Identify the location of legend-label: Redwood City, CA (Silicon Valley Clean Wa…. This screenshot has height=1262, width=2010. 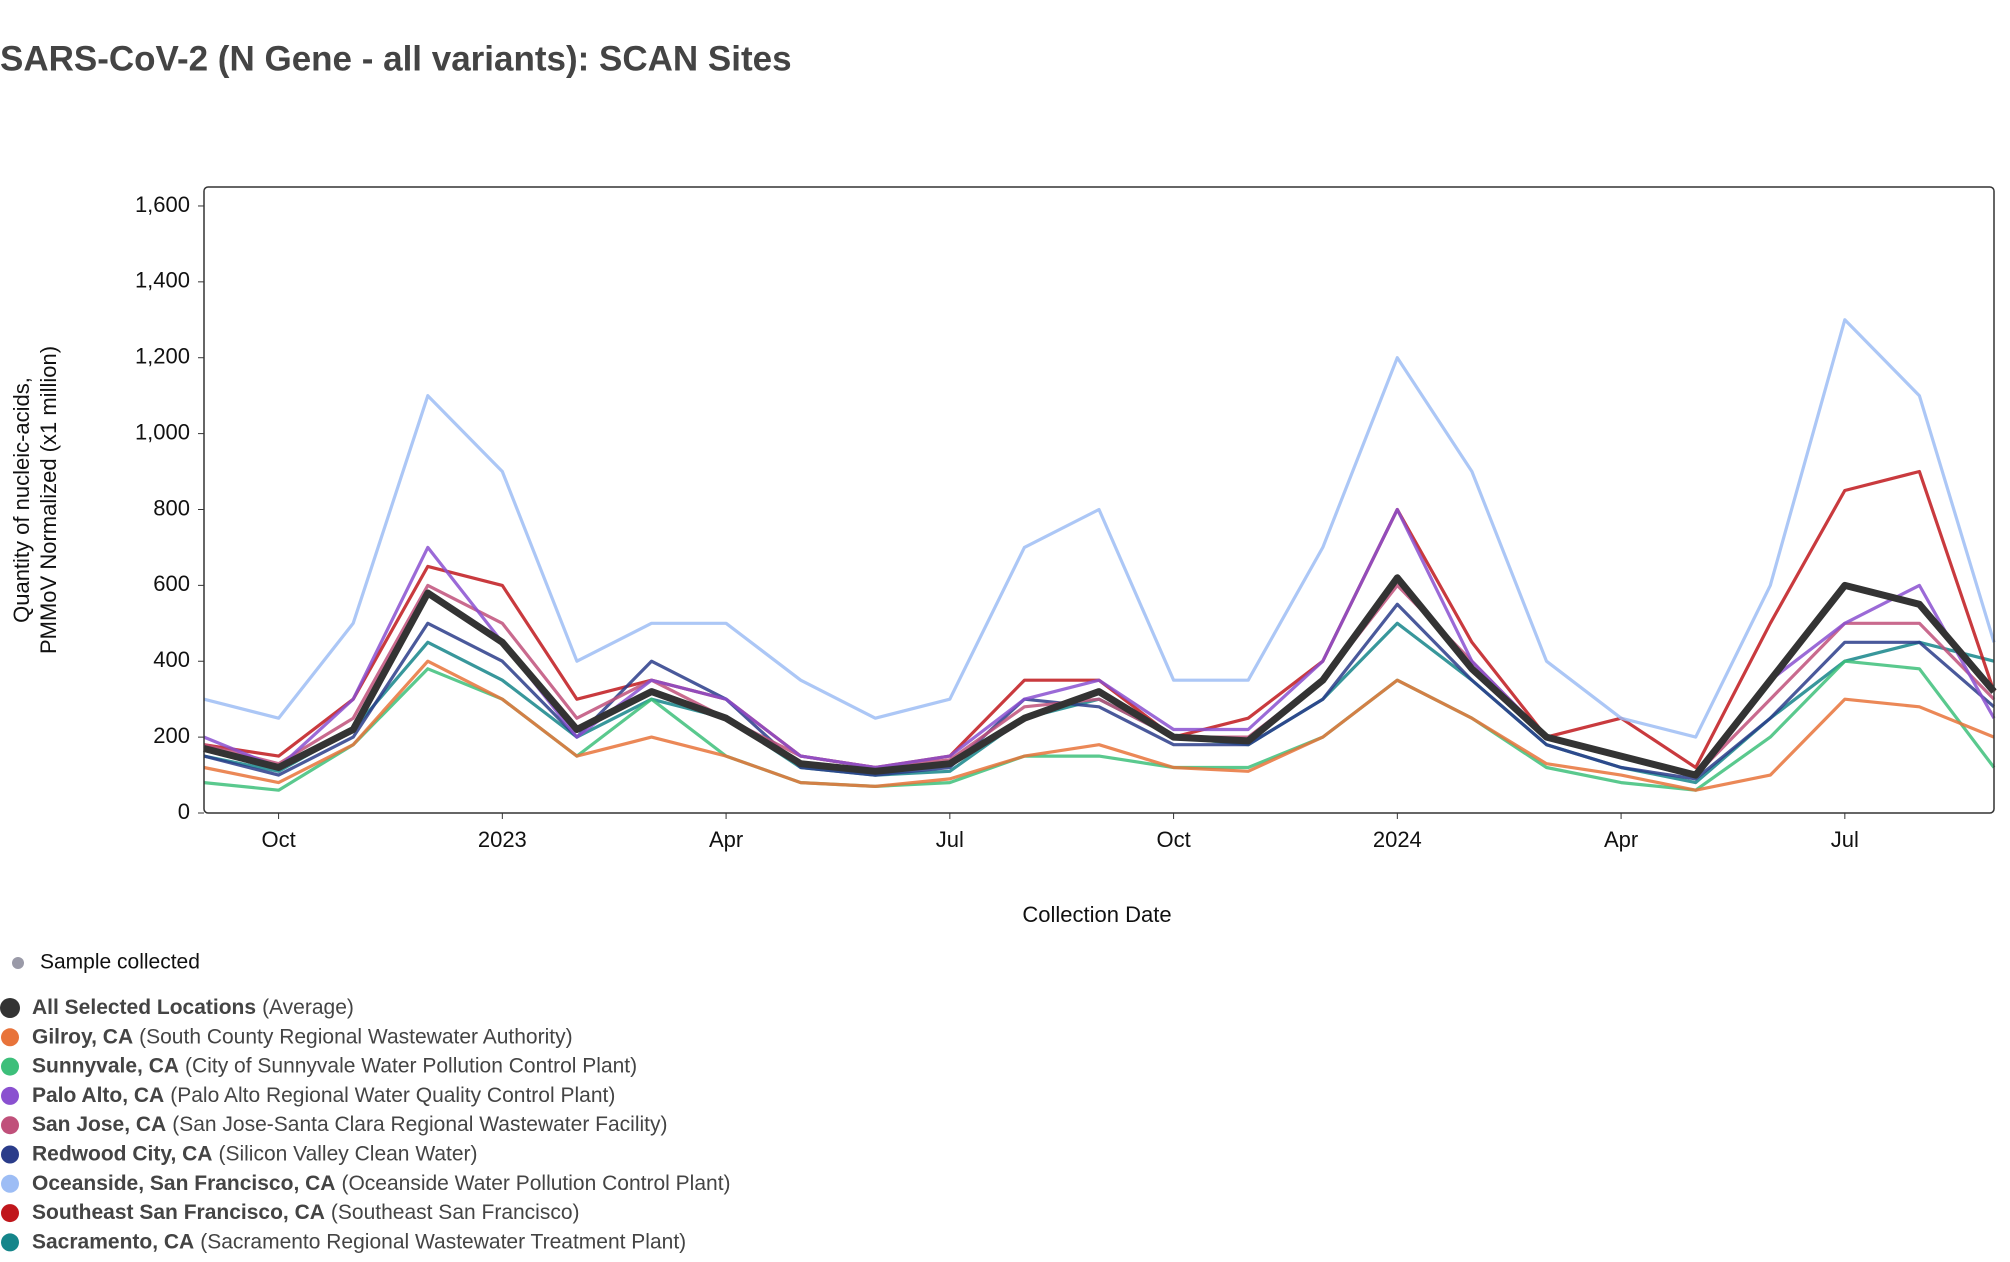
(255, 1153).